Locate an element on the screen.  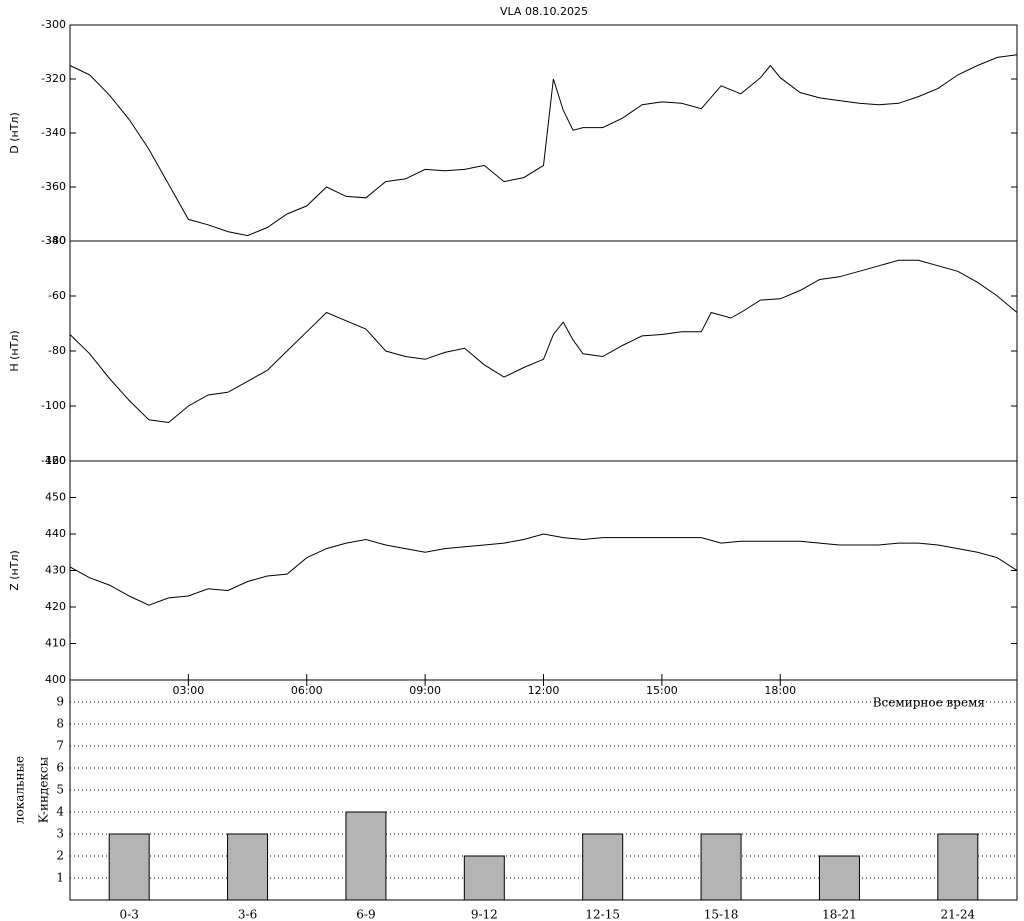
data-line is located at coordinates (543, 569).